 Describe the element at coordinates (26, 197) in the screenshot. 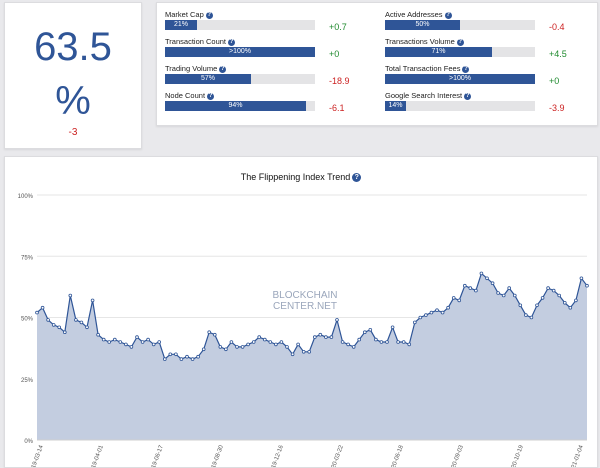

I see `y-tick-label: 100%` at that location.